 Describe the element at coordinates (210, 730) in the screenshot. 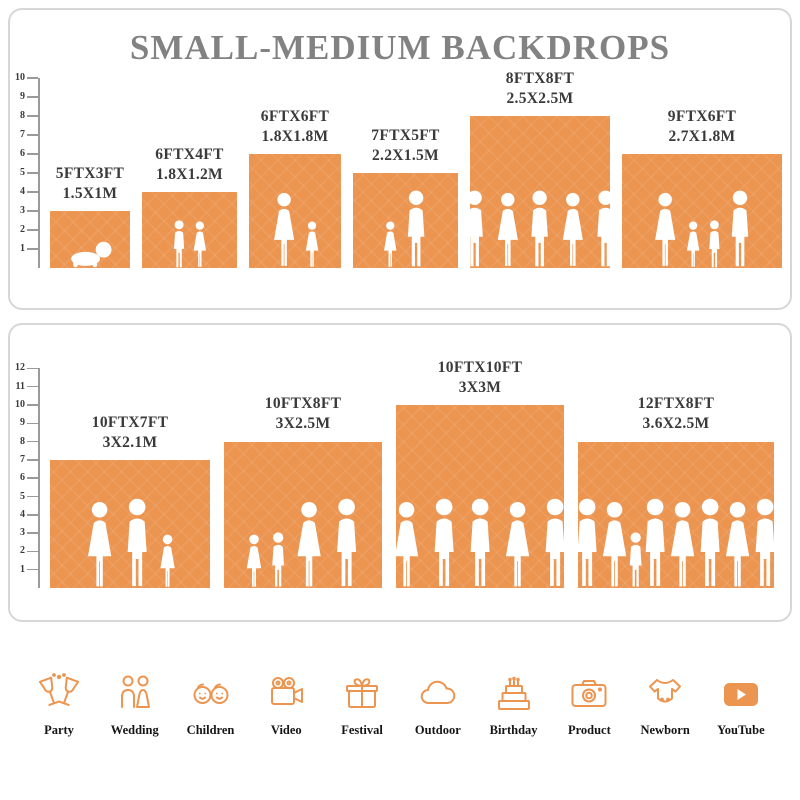

I see `category-label: Children` at that location.